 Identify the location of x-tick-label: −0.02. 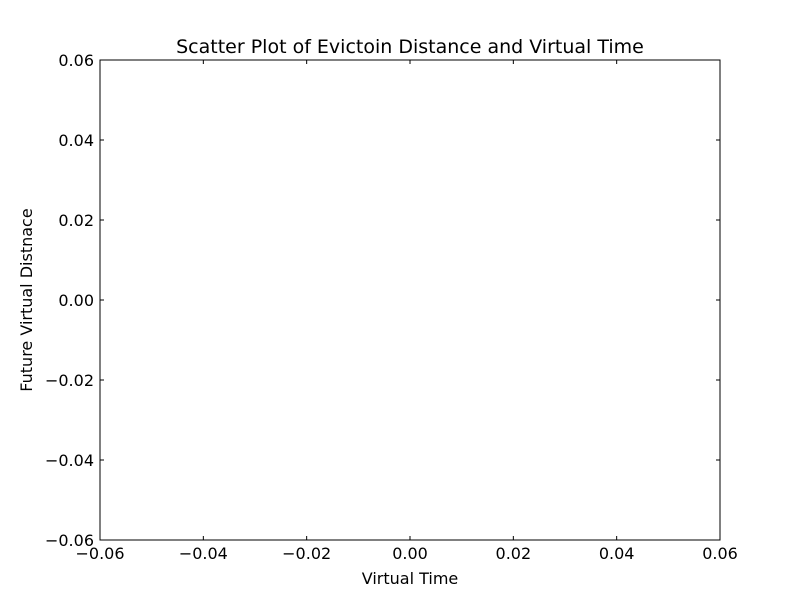
(306, 553).